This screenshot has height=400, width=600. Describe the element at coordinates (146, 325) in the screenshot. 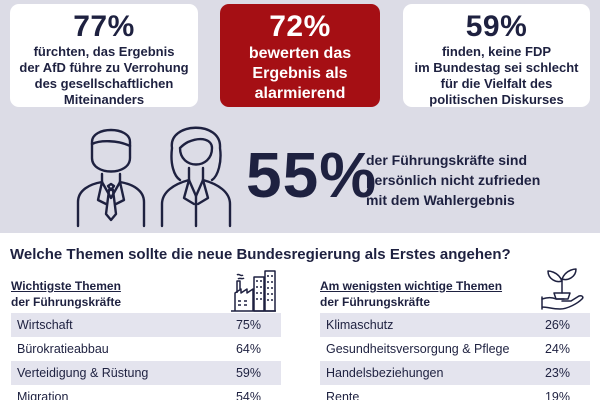

I see `table-row: Wirtschaft 75%` at that location.